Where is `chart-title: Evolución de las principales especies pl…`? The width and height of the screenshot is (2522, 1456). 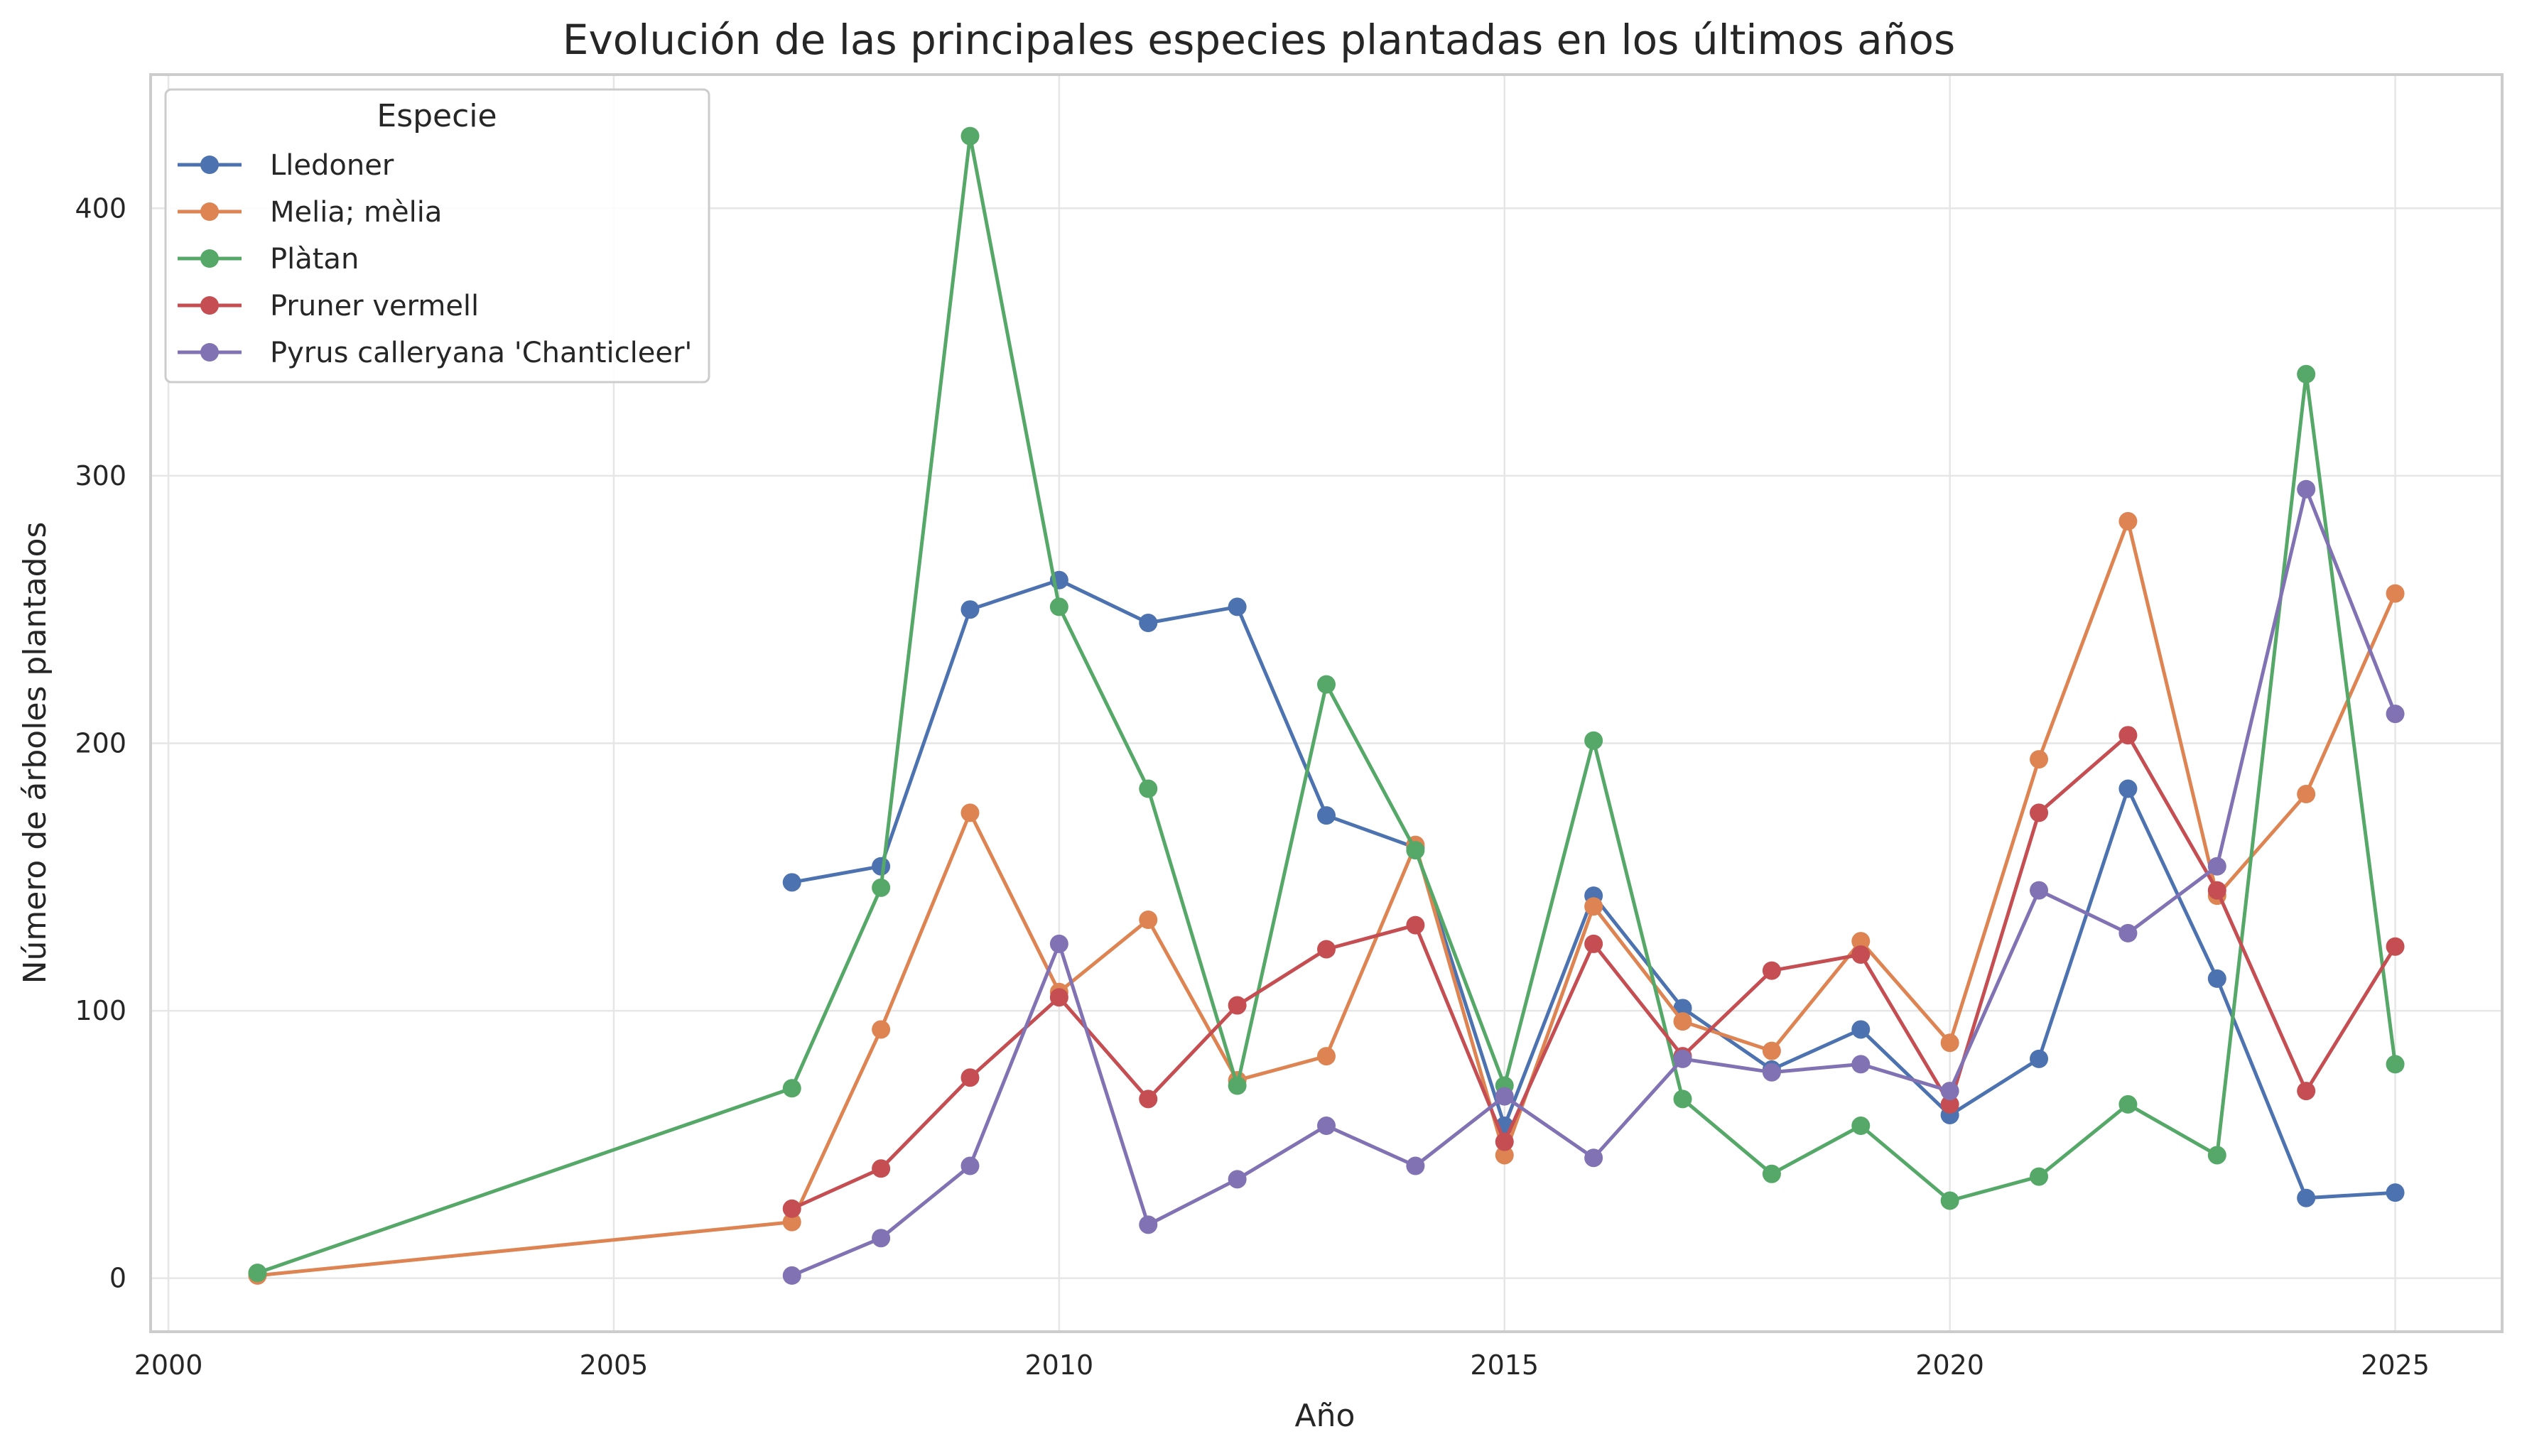 chart-title: Evolución de las principales especies pl… is located at coordinates (1259, 40).